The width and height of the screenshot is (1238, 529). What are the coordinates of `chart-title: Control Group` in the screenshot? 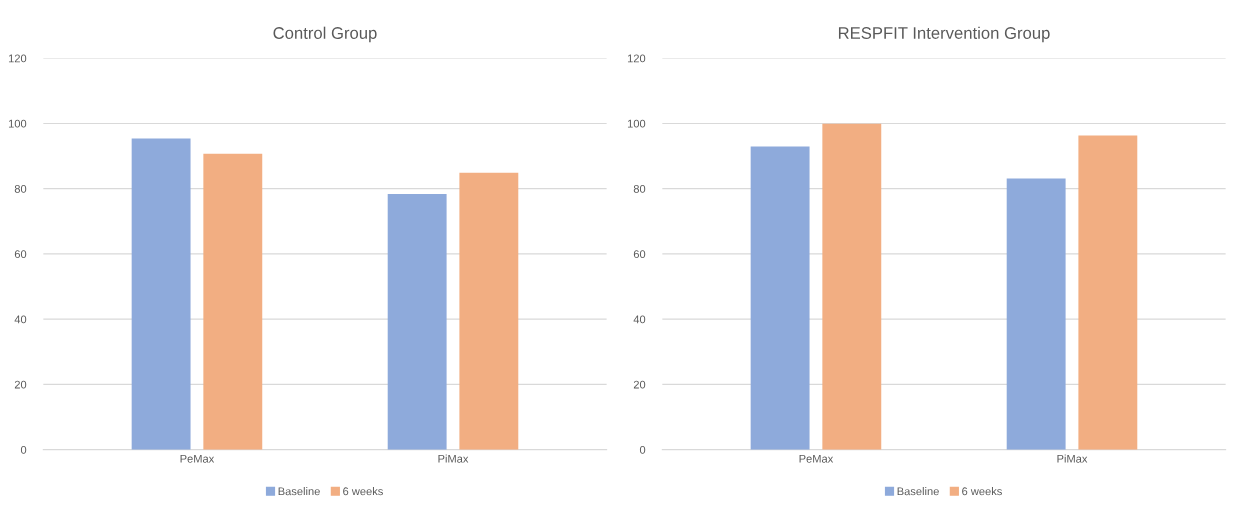 It's located at (325, 34).